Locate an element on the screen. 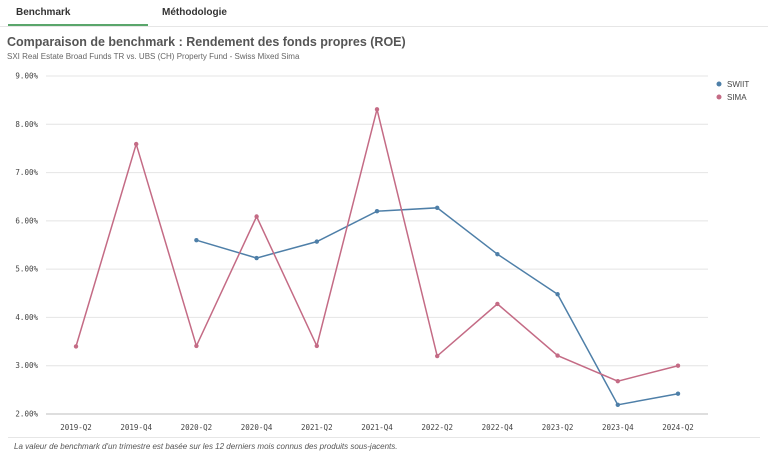 The image size is (768, 456). y-axis-ticks: 2.00% 3.00% 4.00% 5.00% 6.00% 7.00% 8.00% 9.00% is located at coordinates (26, 245).